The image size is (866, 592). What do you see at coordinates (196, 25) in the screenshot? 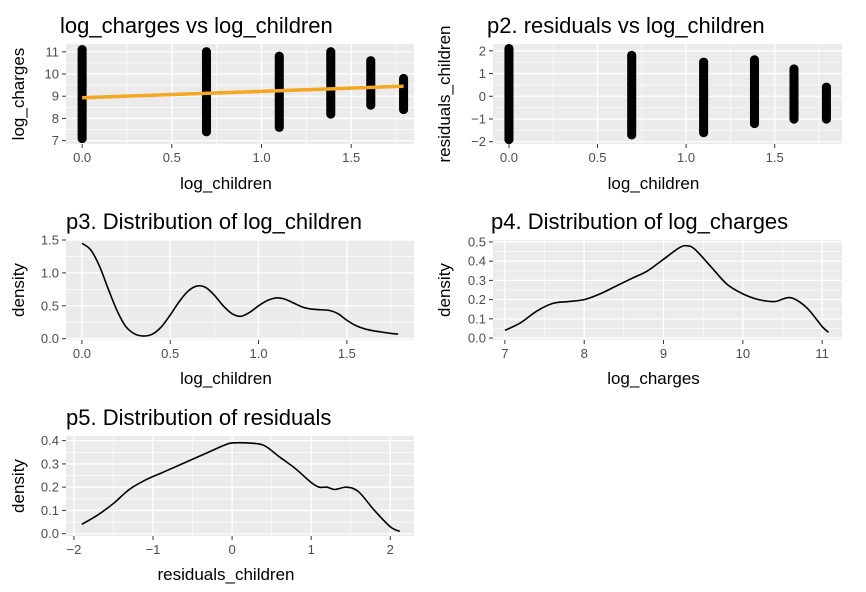
I see `plot-title: log_charges vs log_children` at bounding box center [196, 25].